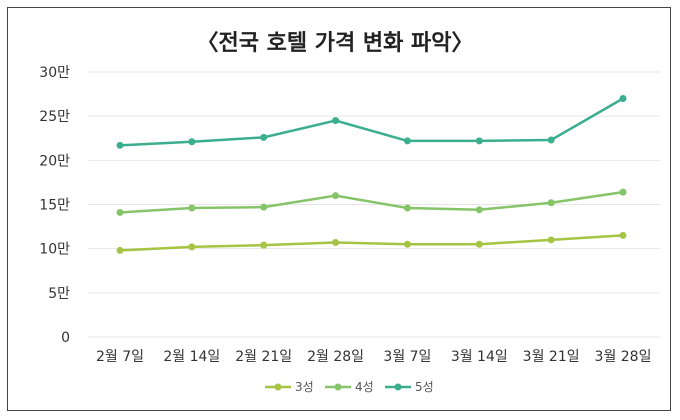 This screenshot has width=680, height=420. What do you see at coordinates (335, 357) in the screenshot?
I see `x-tick-label: 2월 28일` at bounding box center [335, 357].